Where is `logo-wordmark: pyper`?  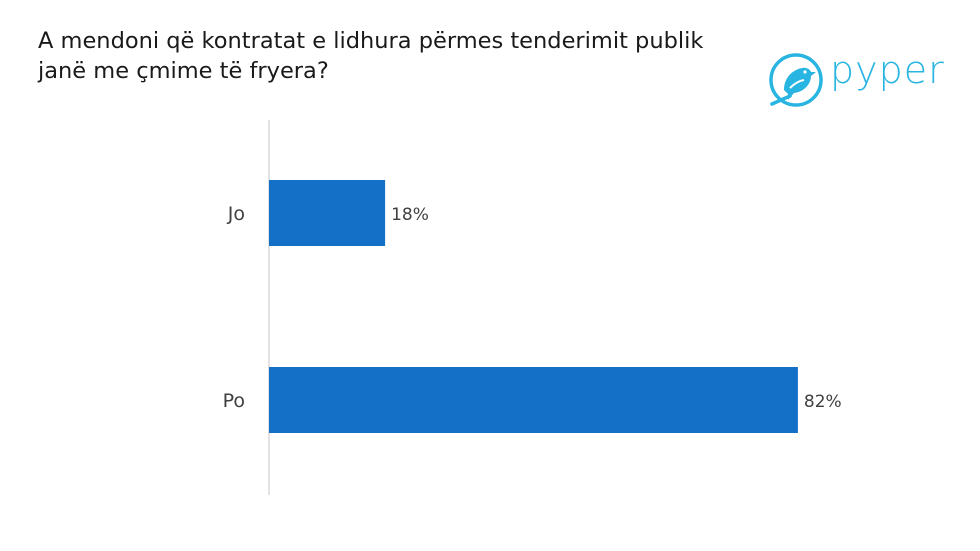 logo-wordmark: pyper is located at coordinates (887, 70).